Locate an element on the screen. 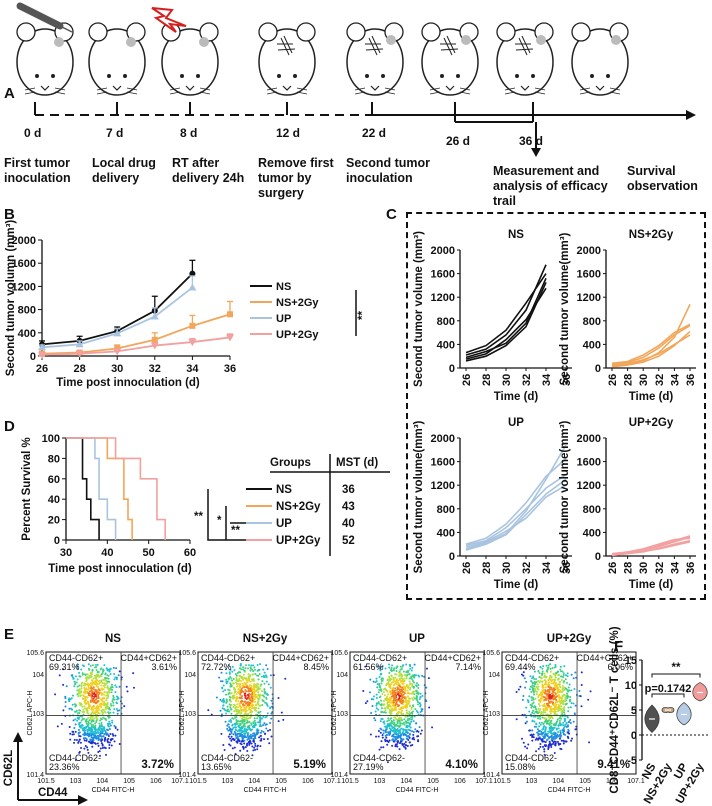 The width and height of the screenshot is (712, 806). mouse-nose is located at coordinates (45, 88).